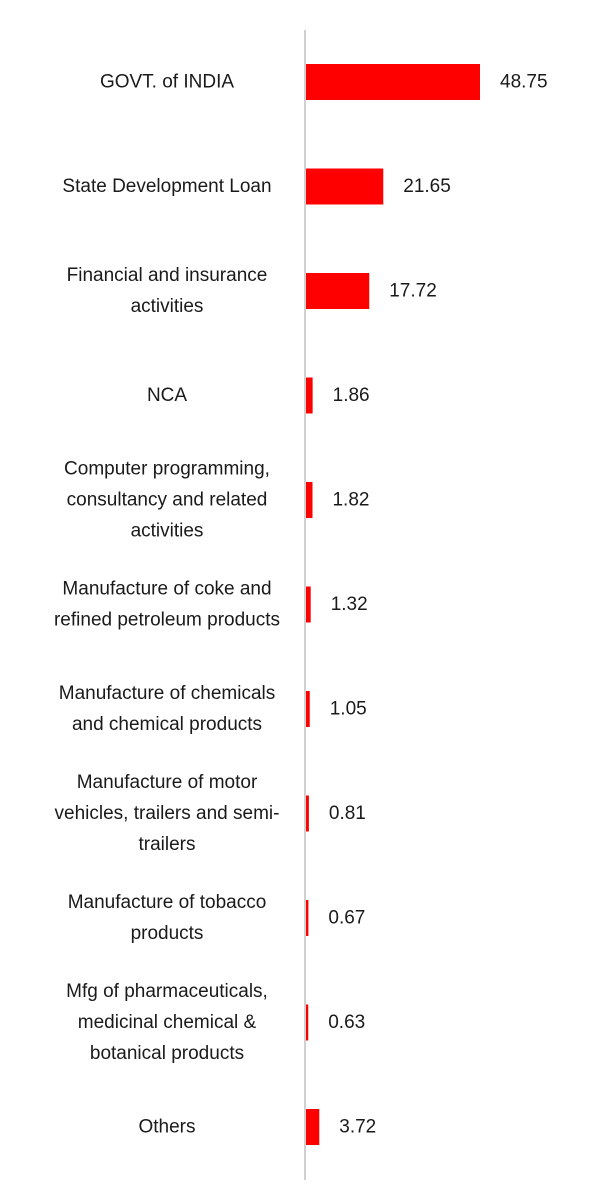 The image size is (603, 1203). What do you see at coordinates (347, 813) in the screenshot?
I see `value-label: 0.81` at bounding box center [347, 813].